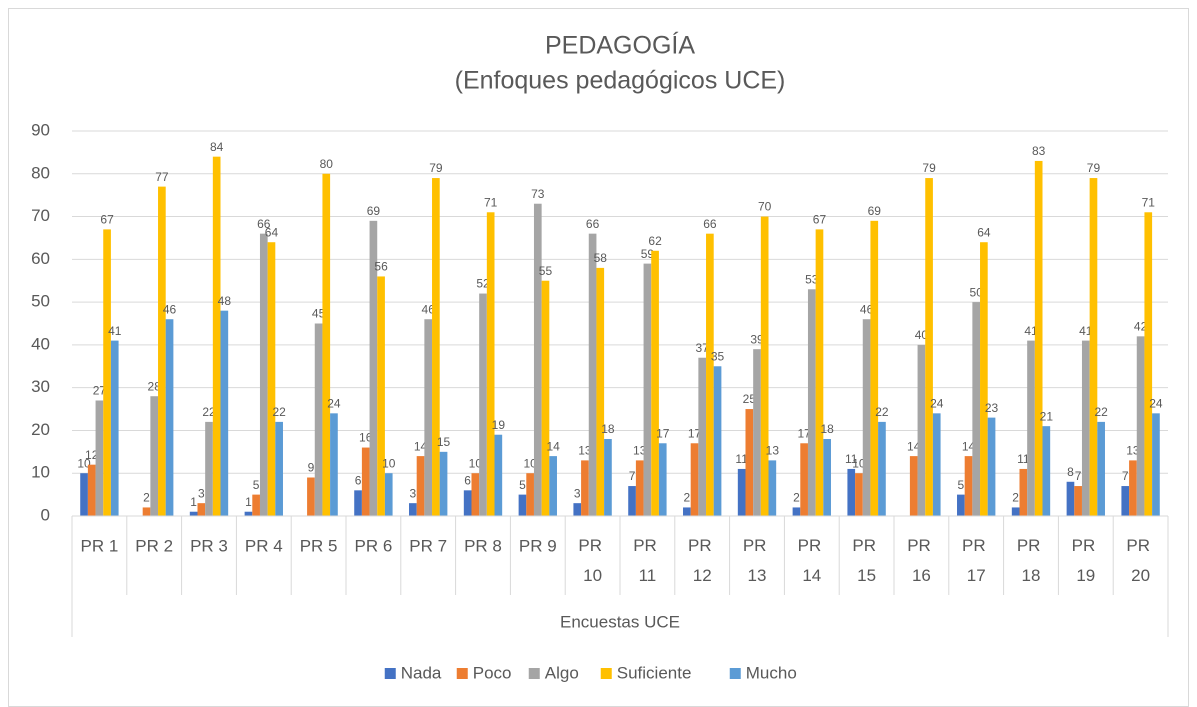 This screenshot has height=707, width=1197. What do you see at coordinates (217, 147) in the screenshot?
I see `data-label: 84` at bounding box center [217, 147].